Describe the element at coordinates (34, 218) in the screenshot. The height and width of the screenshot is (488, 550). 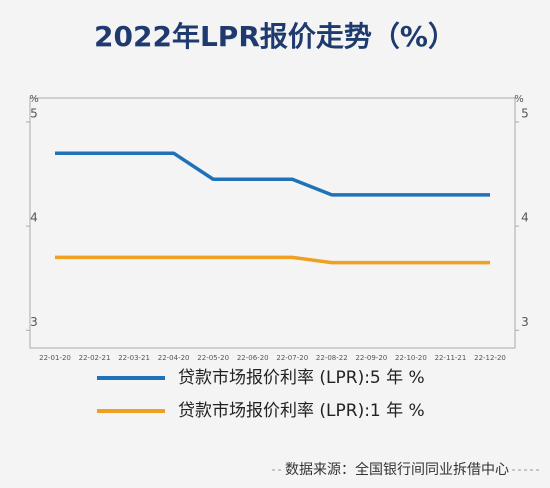
I see `y-tick-label: 4` at that location.